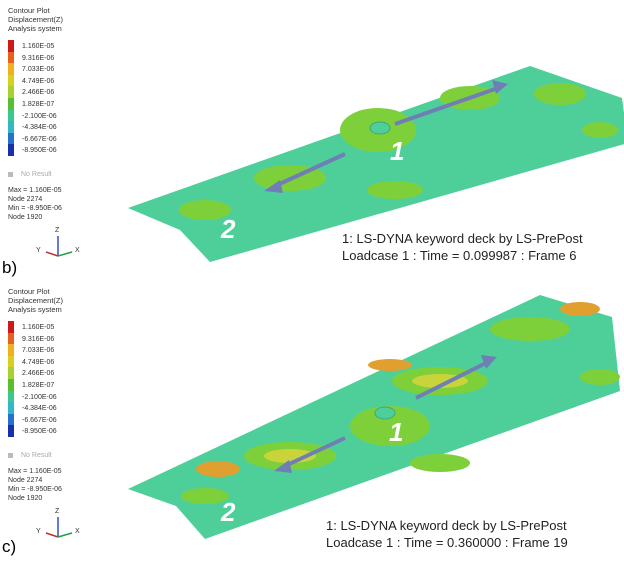 The width and height of the screenshot is (624, 562). Describe the element at coordinates (9, 546) in the screenshot. I see `subfigure-label: c)` at that location.